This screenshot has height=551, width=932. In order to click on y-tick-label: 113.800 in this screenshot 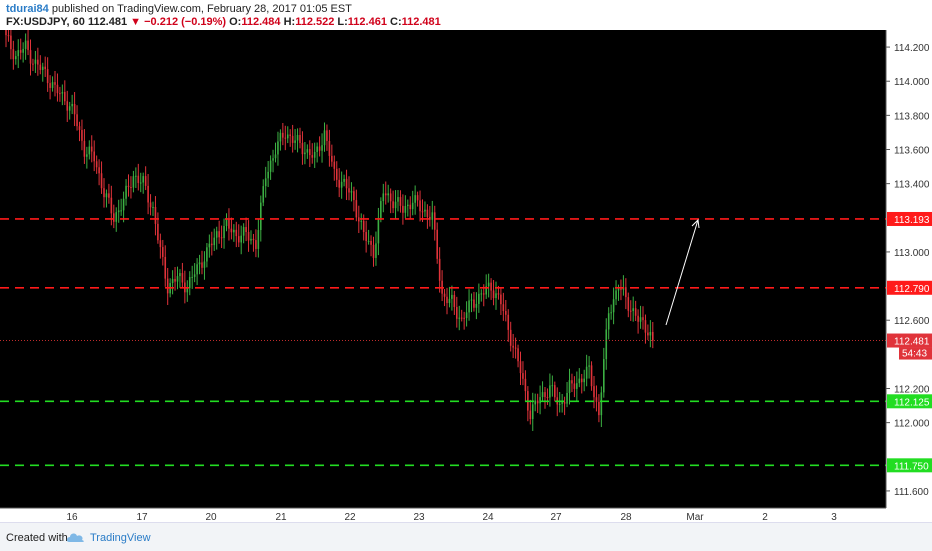, I will do `click(912, 116)`.